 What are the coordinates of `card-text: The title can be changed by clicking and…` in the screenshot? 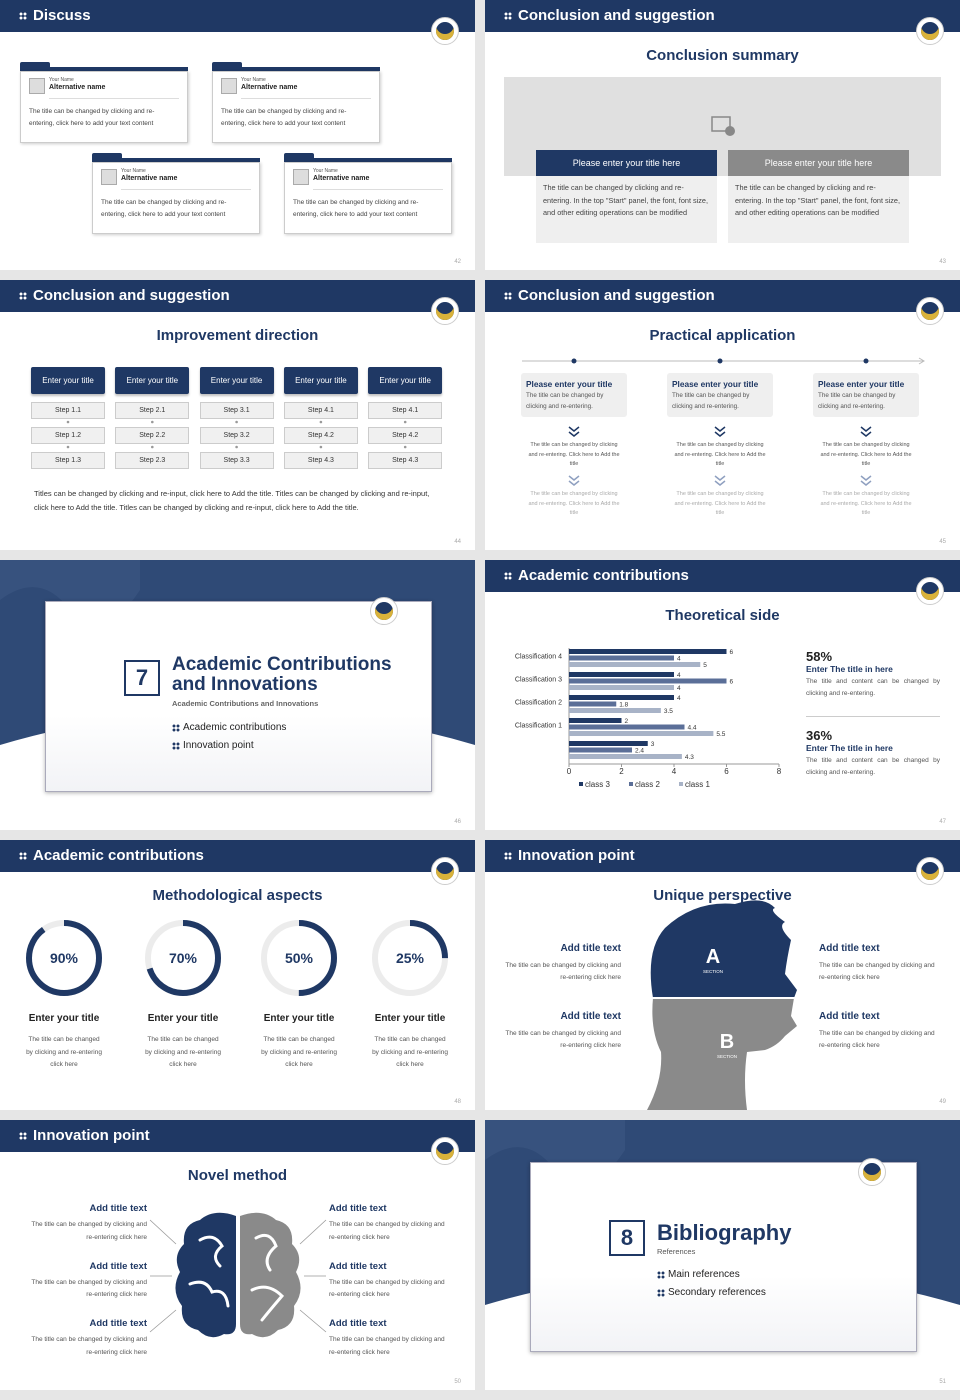 It's located at (164, 208).